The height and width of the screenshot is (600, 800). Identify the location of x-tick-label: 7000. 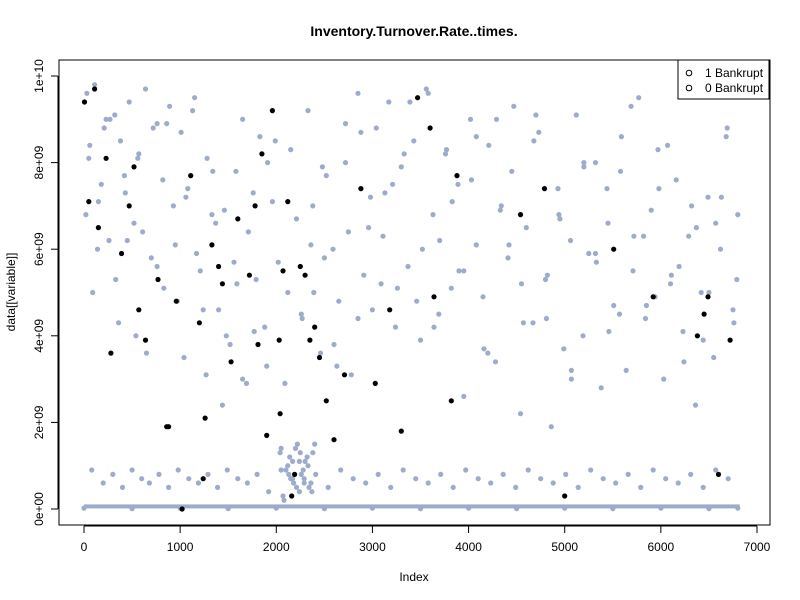
(757, 547).